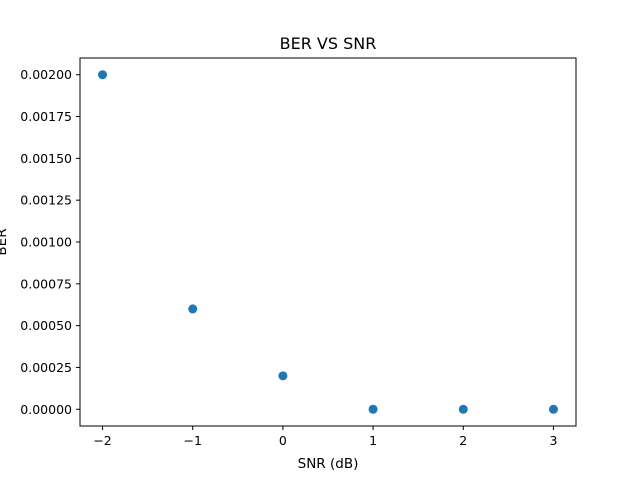  What do you see at coordinates (46, 325) in the screenshot?
I see `y-tick-label: 0.00050` at bounding box center [46, 325].